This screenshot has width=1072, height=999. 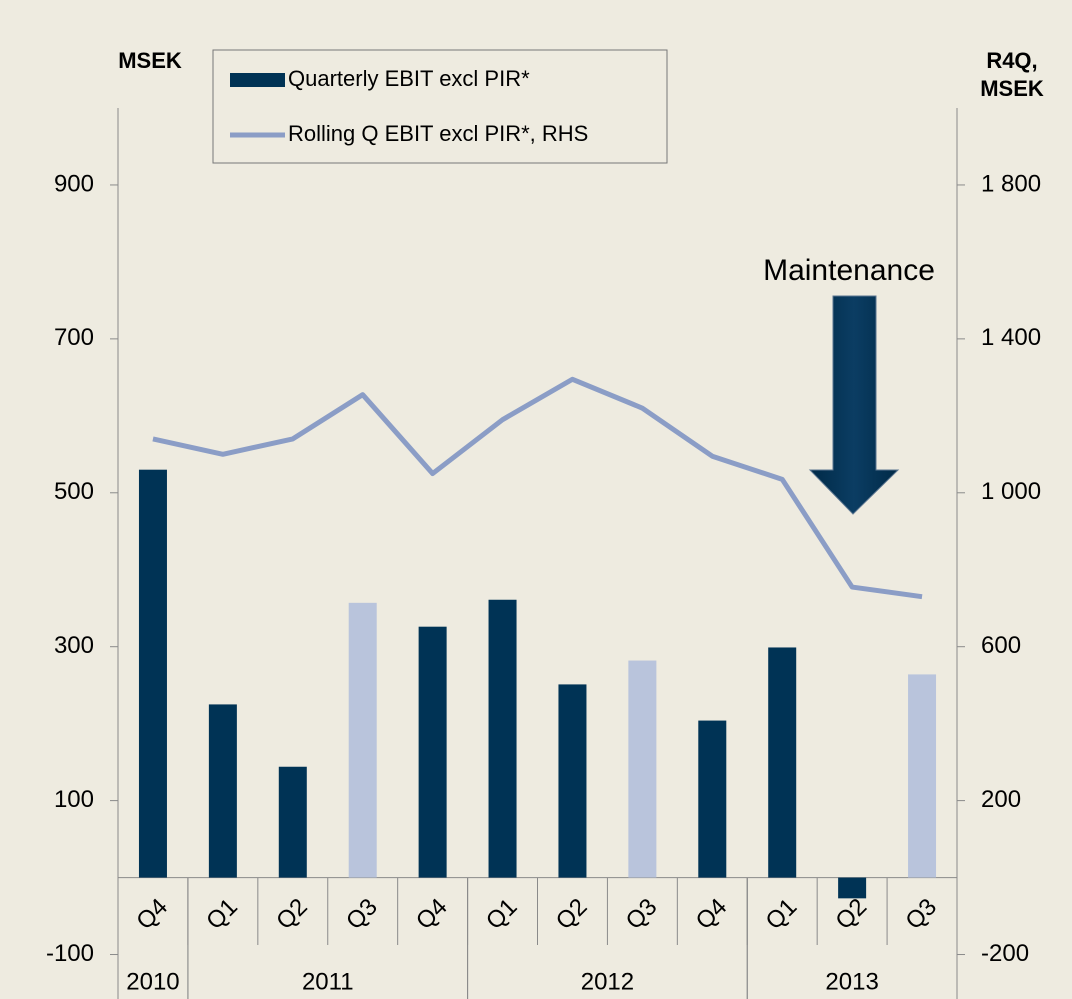 I want to click on y-tick-label: 100, so click(x=74, y=799).